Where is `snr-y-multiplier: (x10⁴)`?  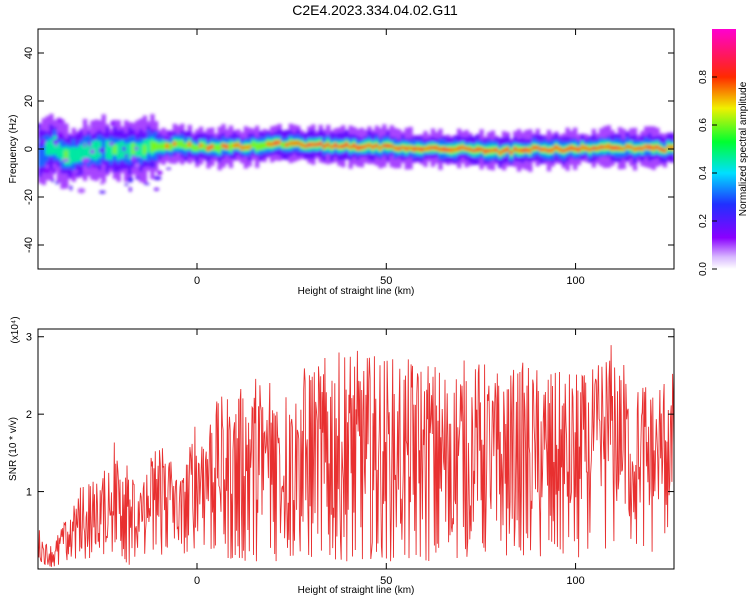
snr-y-multiplier: (x10⁴) is located at coordinates (15, 329).